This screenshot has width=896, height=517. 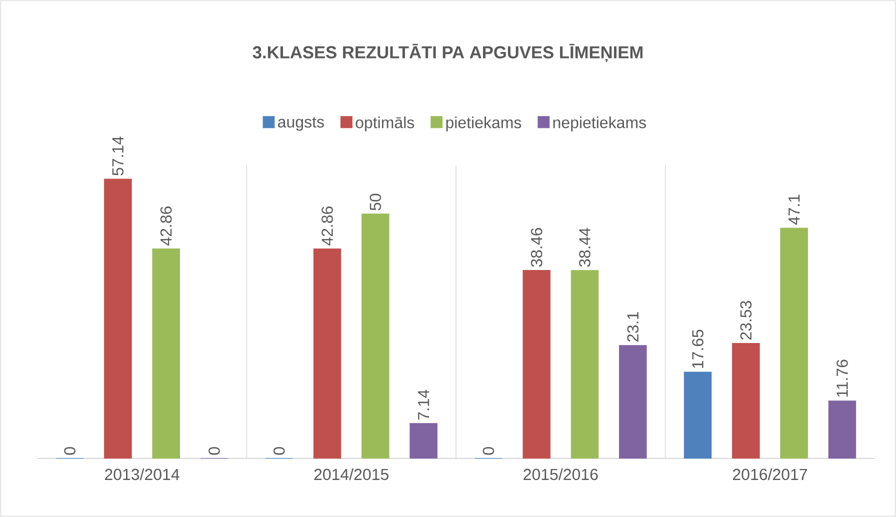 What do you see at coordinates (447, 53) in the screenshot?
I see `chart-title: 3.KLASES REZULTĀTI PA APGUVES LĪMEŅIEM` at bounding box center [447, 53].